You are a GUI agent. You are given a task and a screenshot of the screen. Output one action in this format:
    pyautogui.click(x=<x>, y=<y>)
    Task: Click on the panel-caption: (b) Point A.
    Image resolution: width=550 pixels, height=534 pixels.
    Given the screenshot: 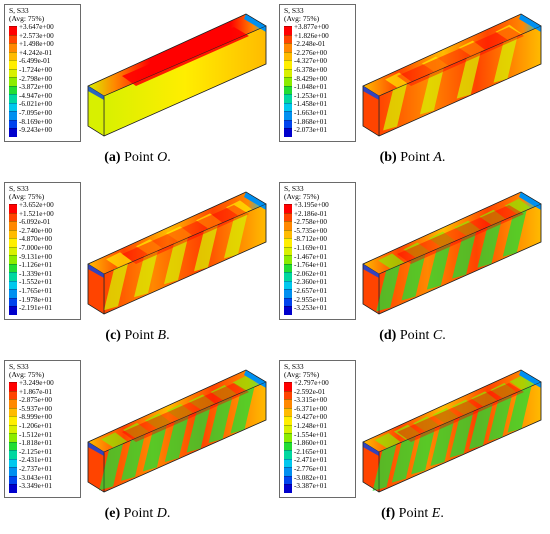 What is the action you would take?
    pyautogui.click(x=412, y=158)
    